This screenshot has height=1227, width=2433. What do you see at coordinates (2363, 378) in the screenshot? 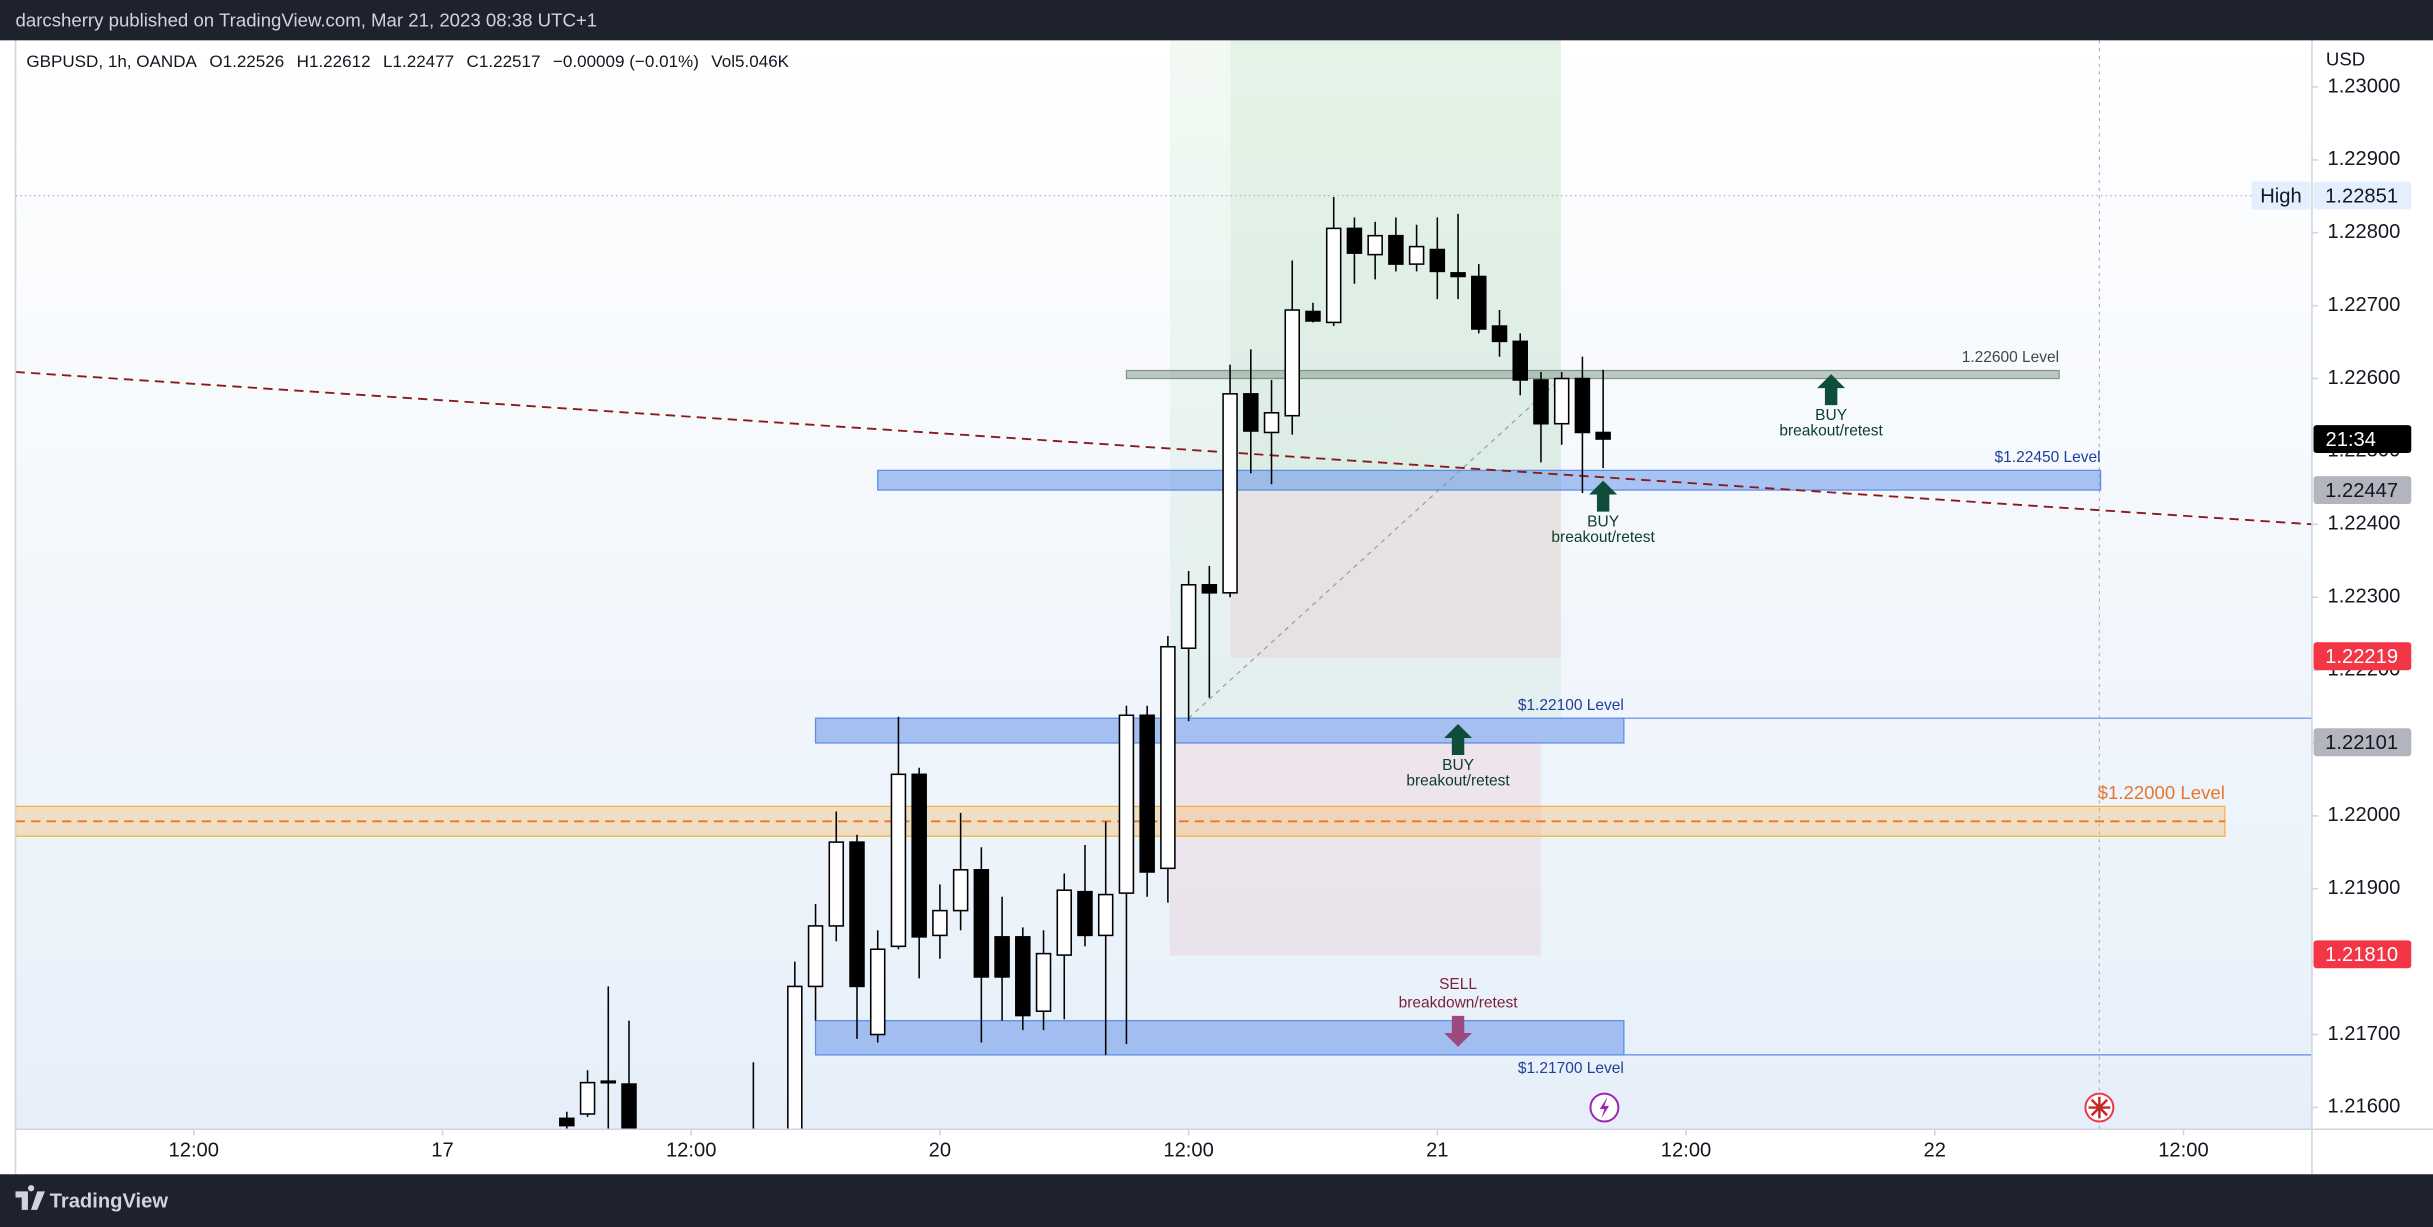
I see `y-tick-label: 1.22600` at bounding box center [2363, 378].